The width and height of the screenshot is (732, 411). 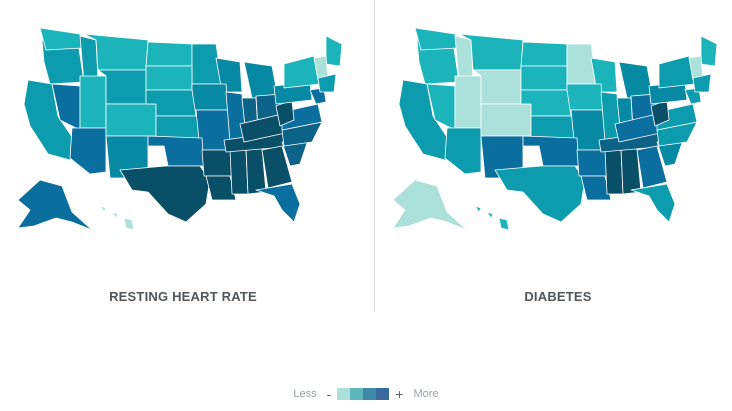 I want to click on legend-swatches, so click(x=363, y=394).